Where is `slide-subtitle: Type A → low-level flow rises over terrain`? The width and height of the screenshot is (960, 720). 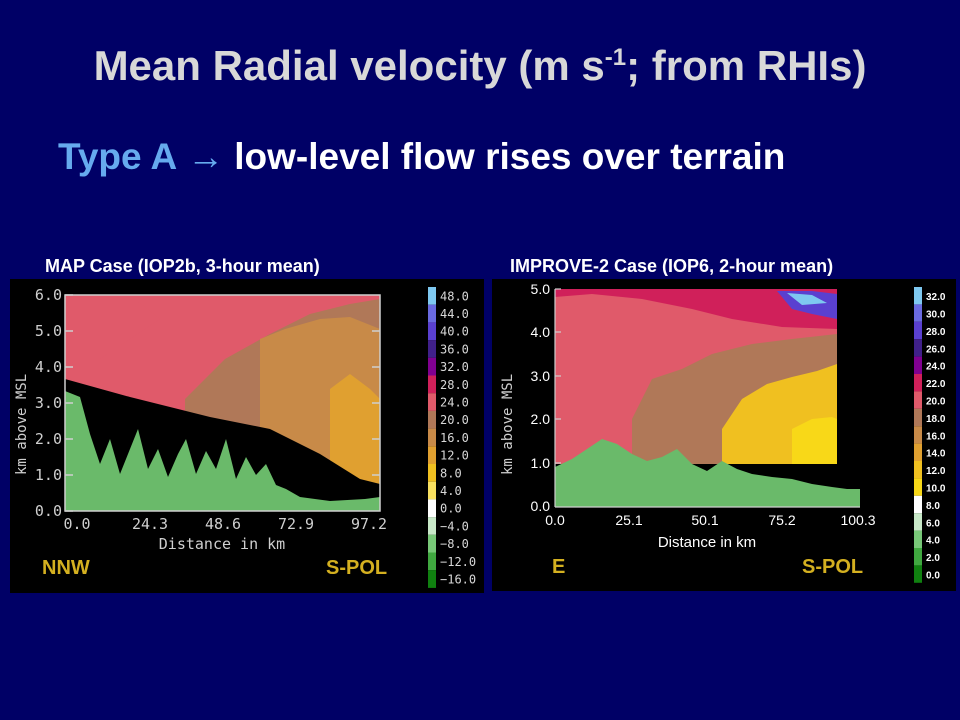
slide-subtitle: Type A → low-level flow rises over terrain is located at coordinates (421, 157).